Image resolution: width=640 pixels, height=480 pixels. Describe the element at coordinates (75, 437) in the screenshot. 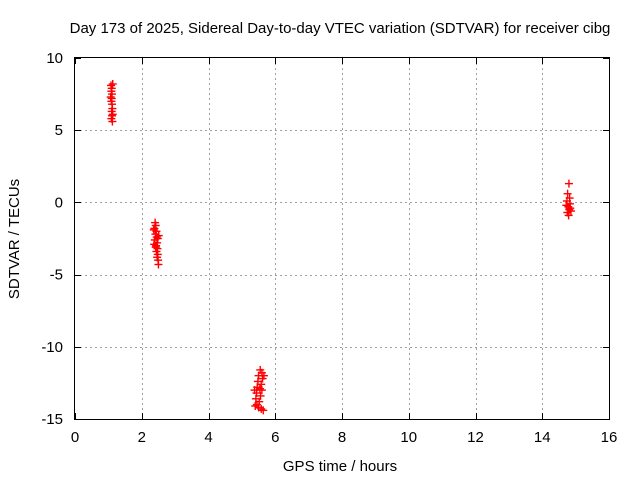

I see `x-tick-label: 0` at that location.